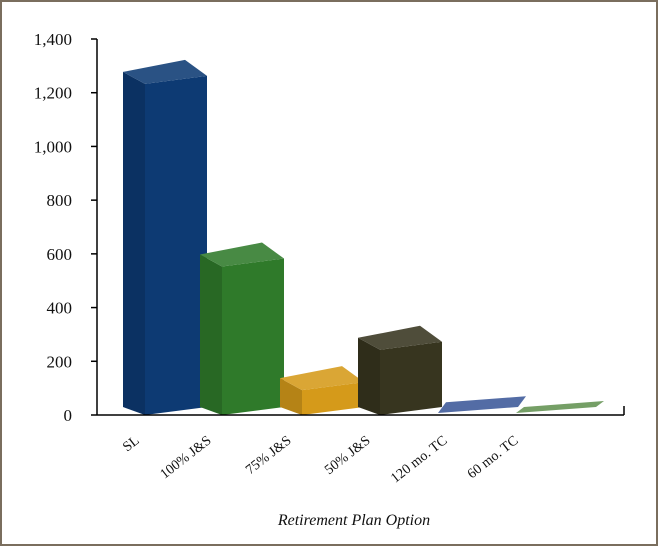 The height and width of the screenshot is (546, 658). Describe the element at coordinates (60, 200) in the screenshot. I see `y-tick-label: 800` at that location.